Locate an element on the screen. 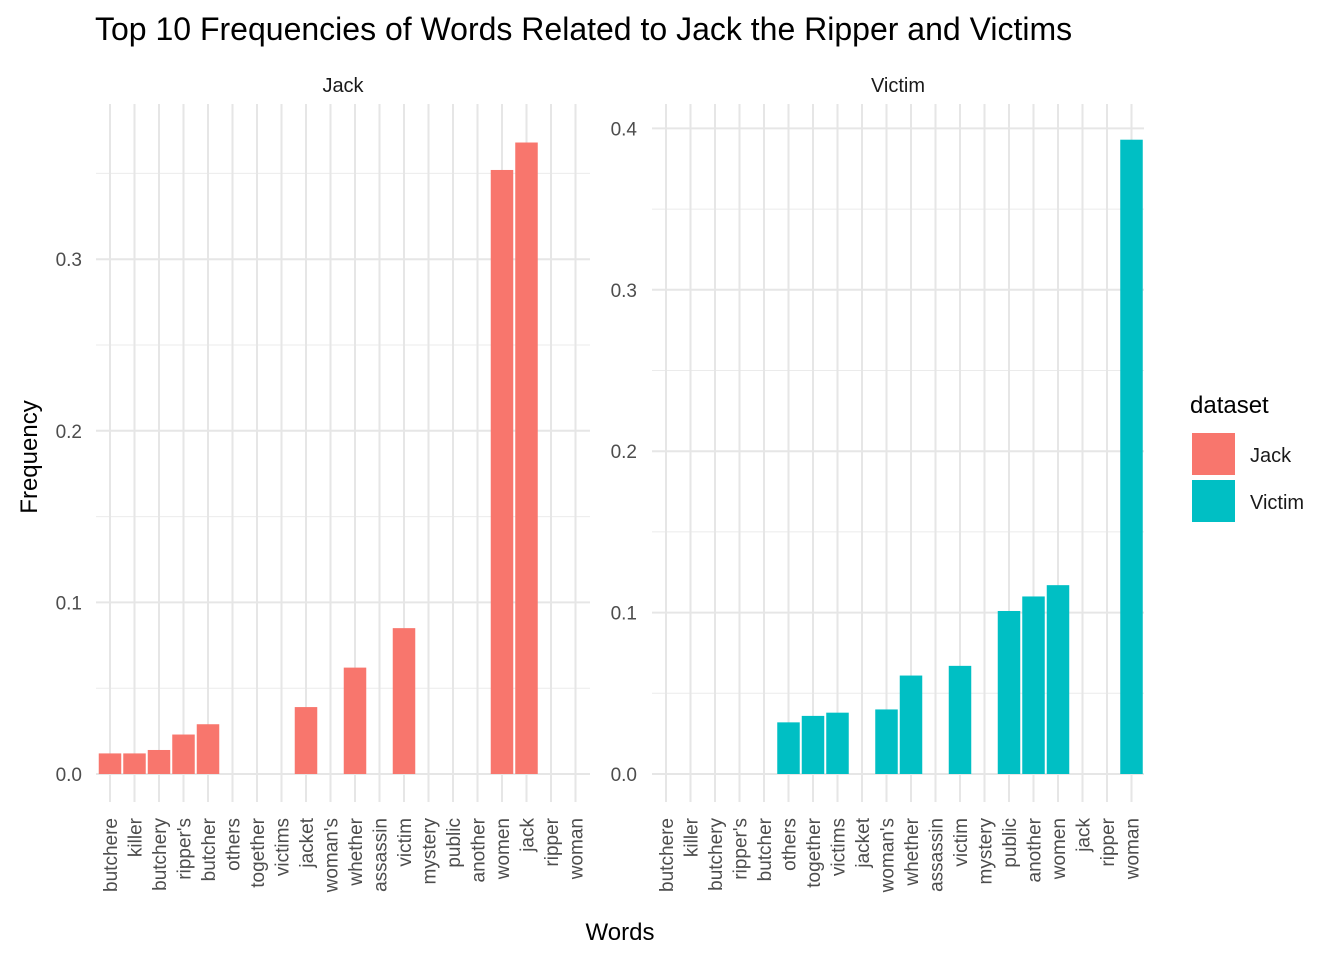  jack-bar-whether is located at coordinates (355, 720).